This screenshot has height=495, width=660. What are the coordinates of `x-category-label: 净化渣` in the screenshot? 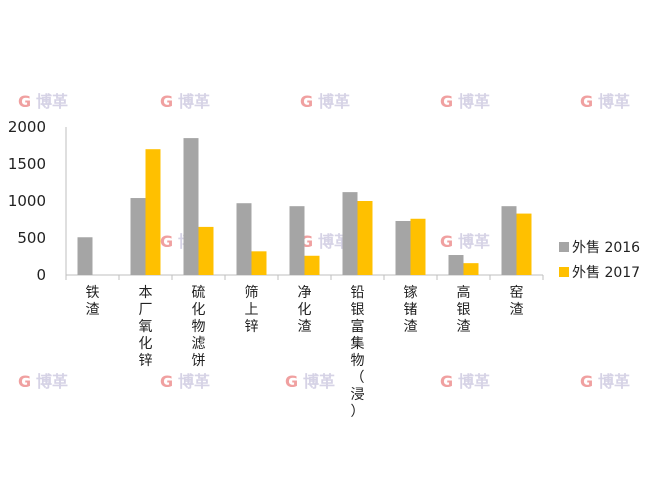 It's located at (305, 310).